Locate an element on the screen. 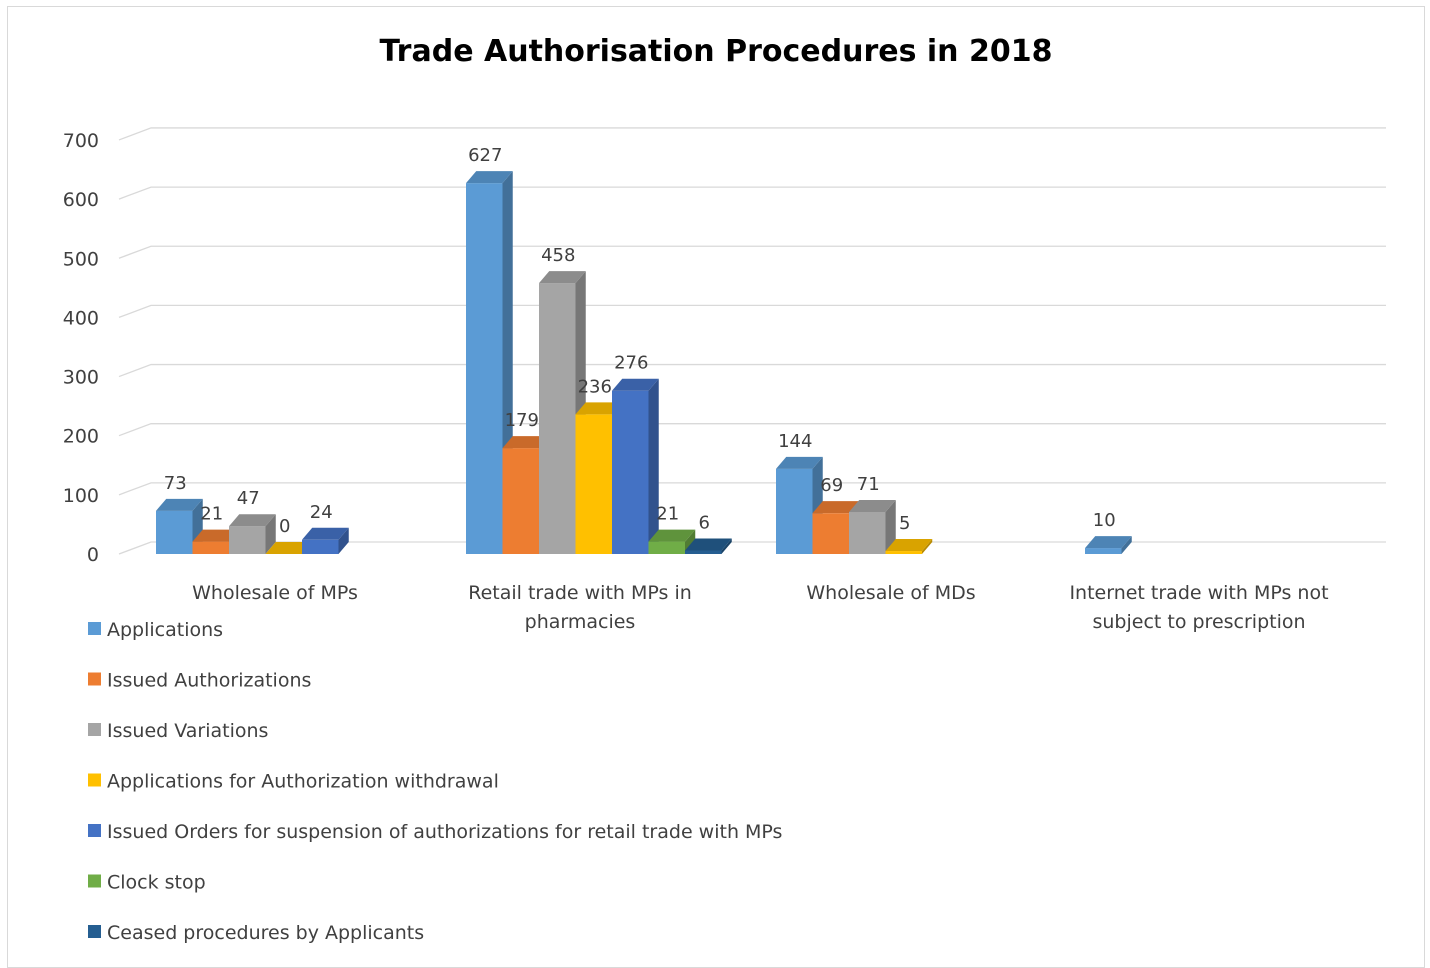 This screenshot has height=968, width=1430. legend-label: Clock stop is located at coordinates (156, 883).